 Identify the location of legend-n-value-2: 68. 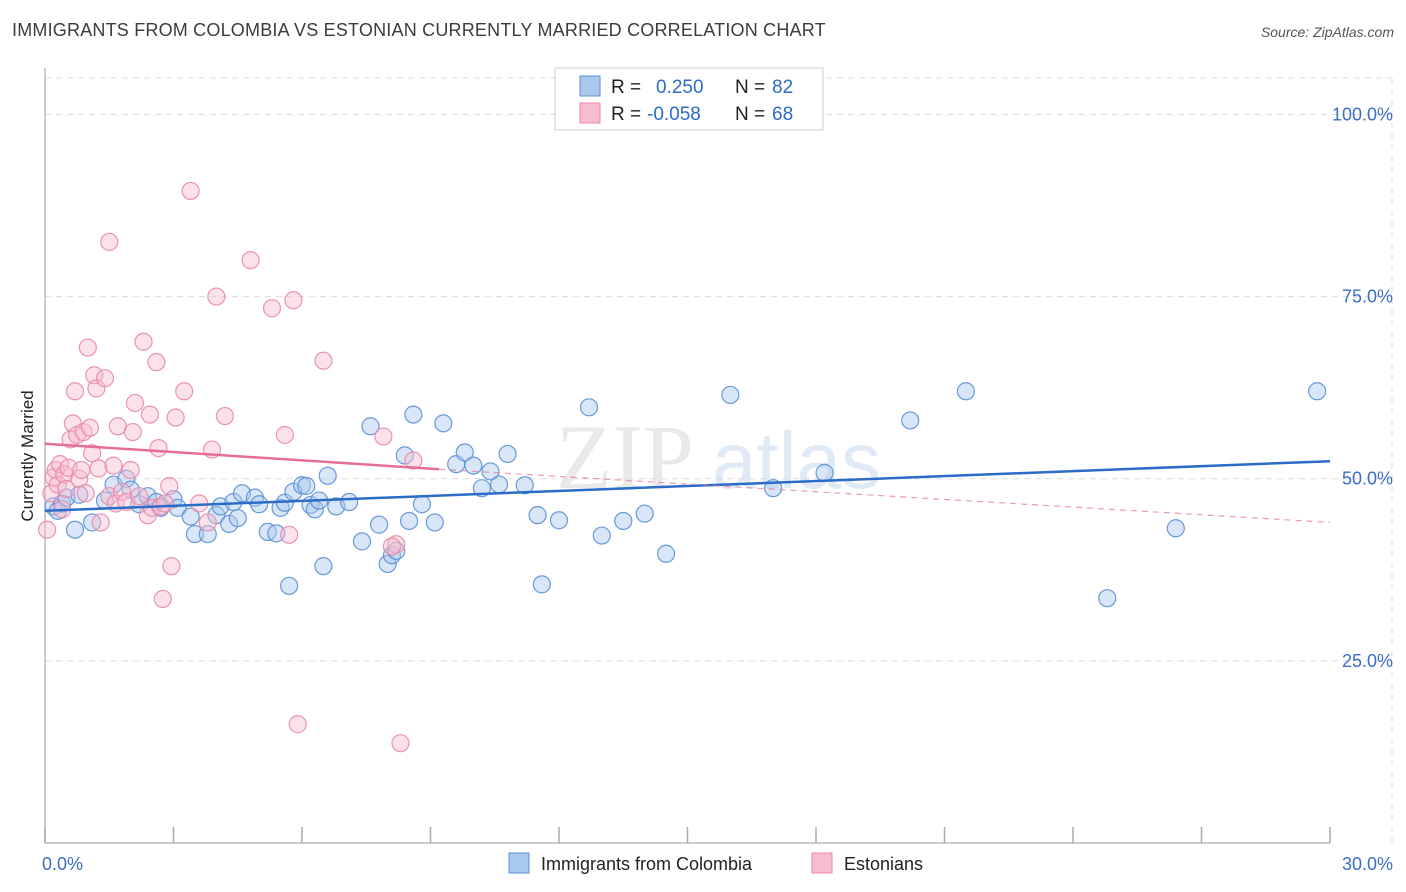
(782, 114).